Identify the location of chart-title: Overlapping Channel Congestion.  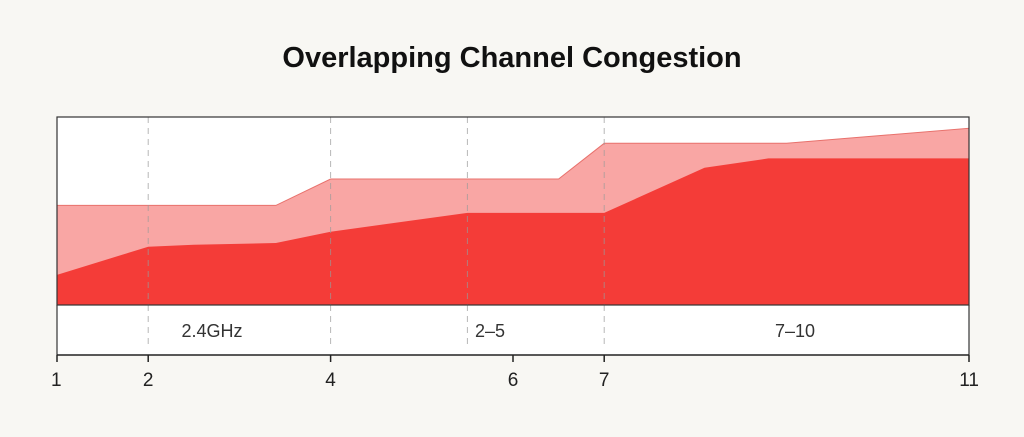
(512, 58).